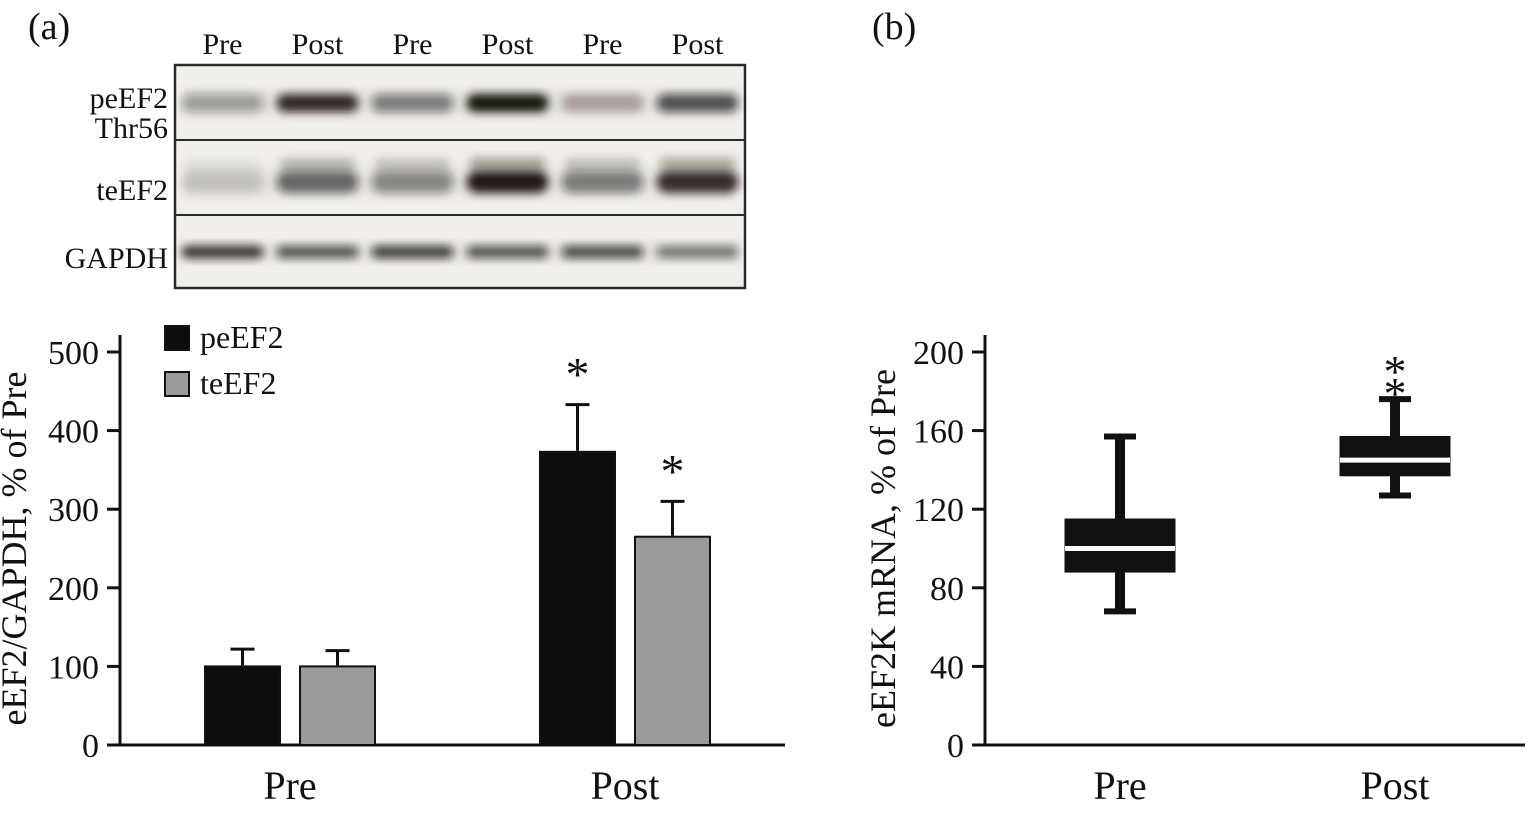 This screenshot has height=817, width=1535. What do you see at coordinates (242, 337) in the screenshot?
I see `legend-label: peEF2` at bounding box center [242, 337].